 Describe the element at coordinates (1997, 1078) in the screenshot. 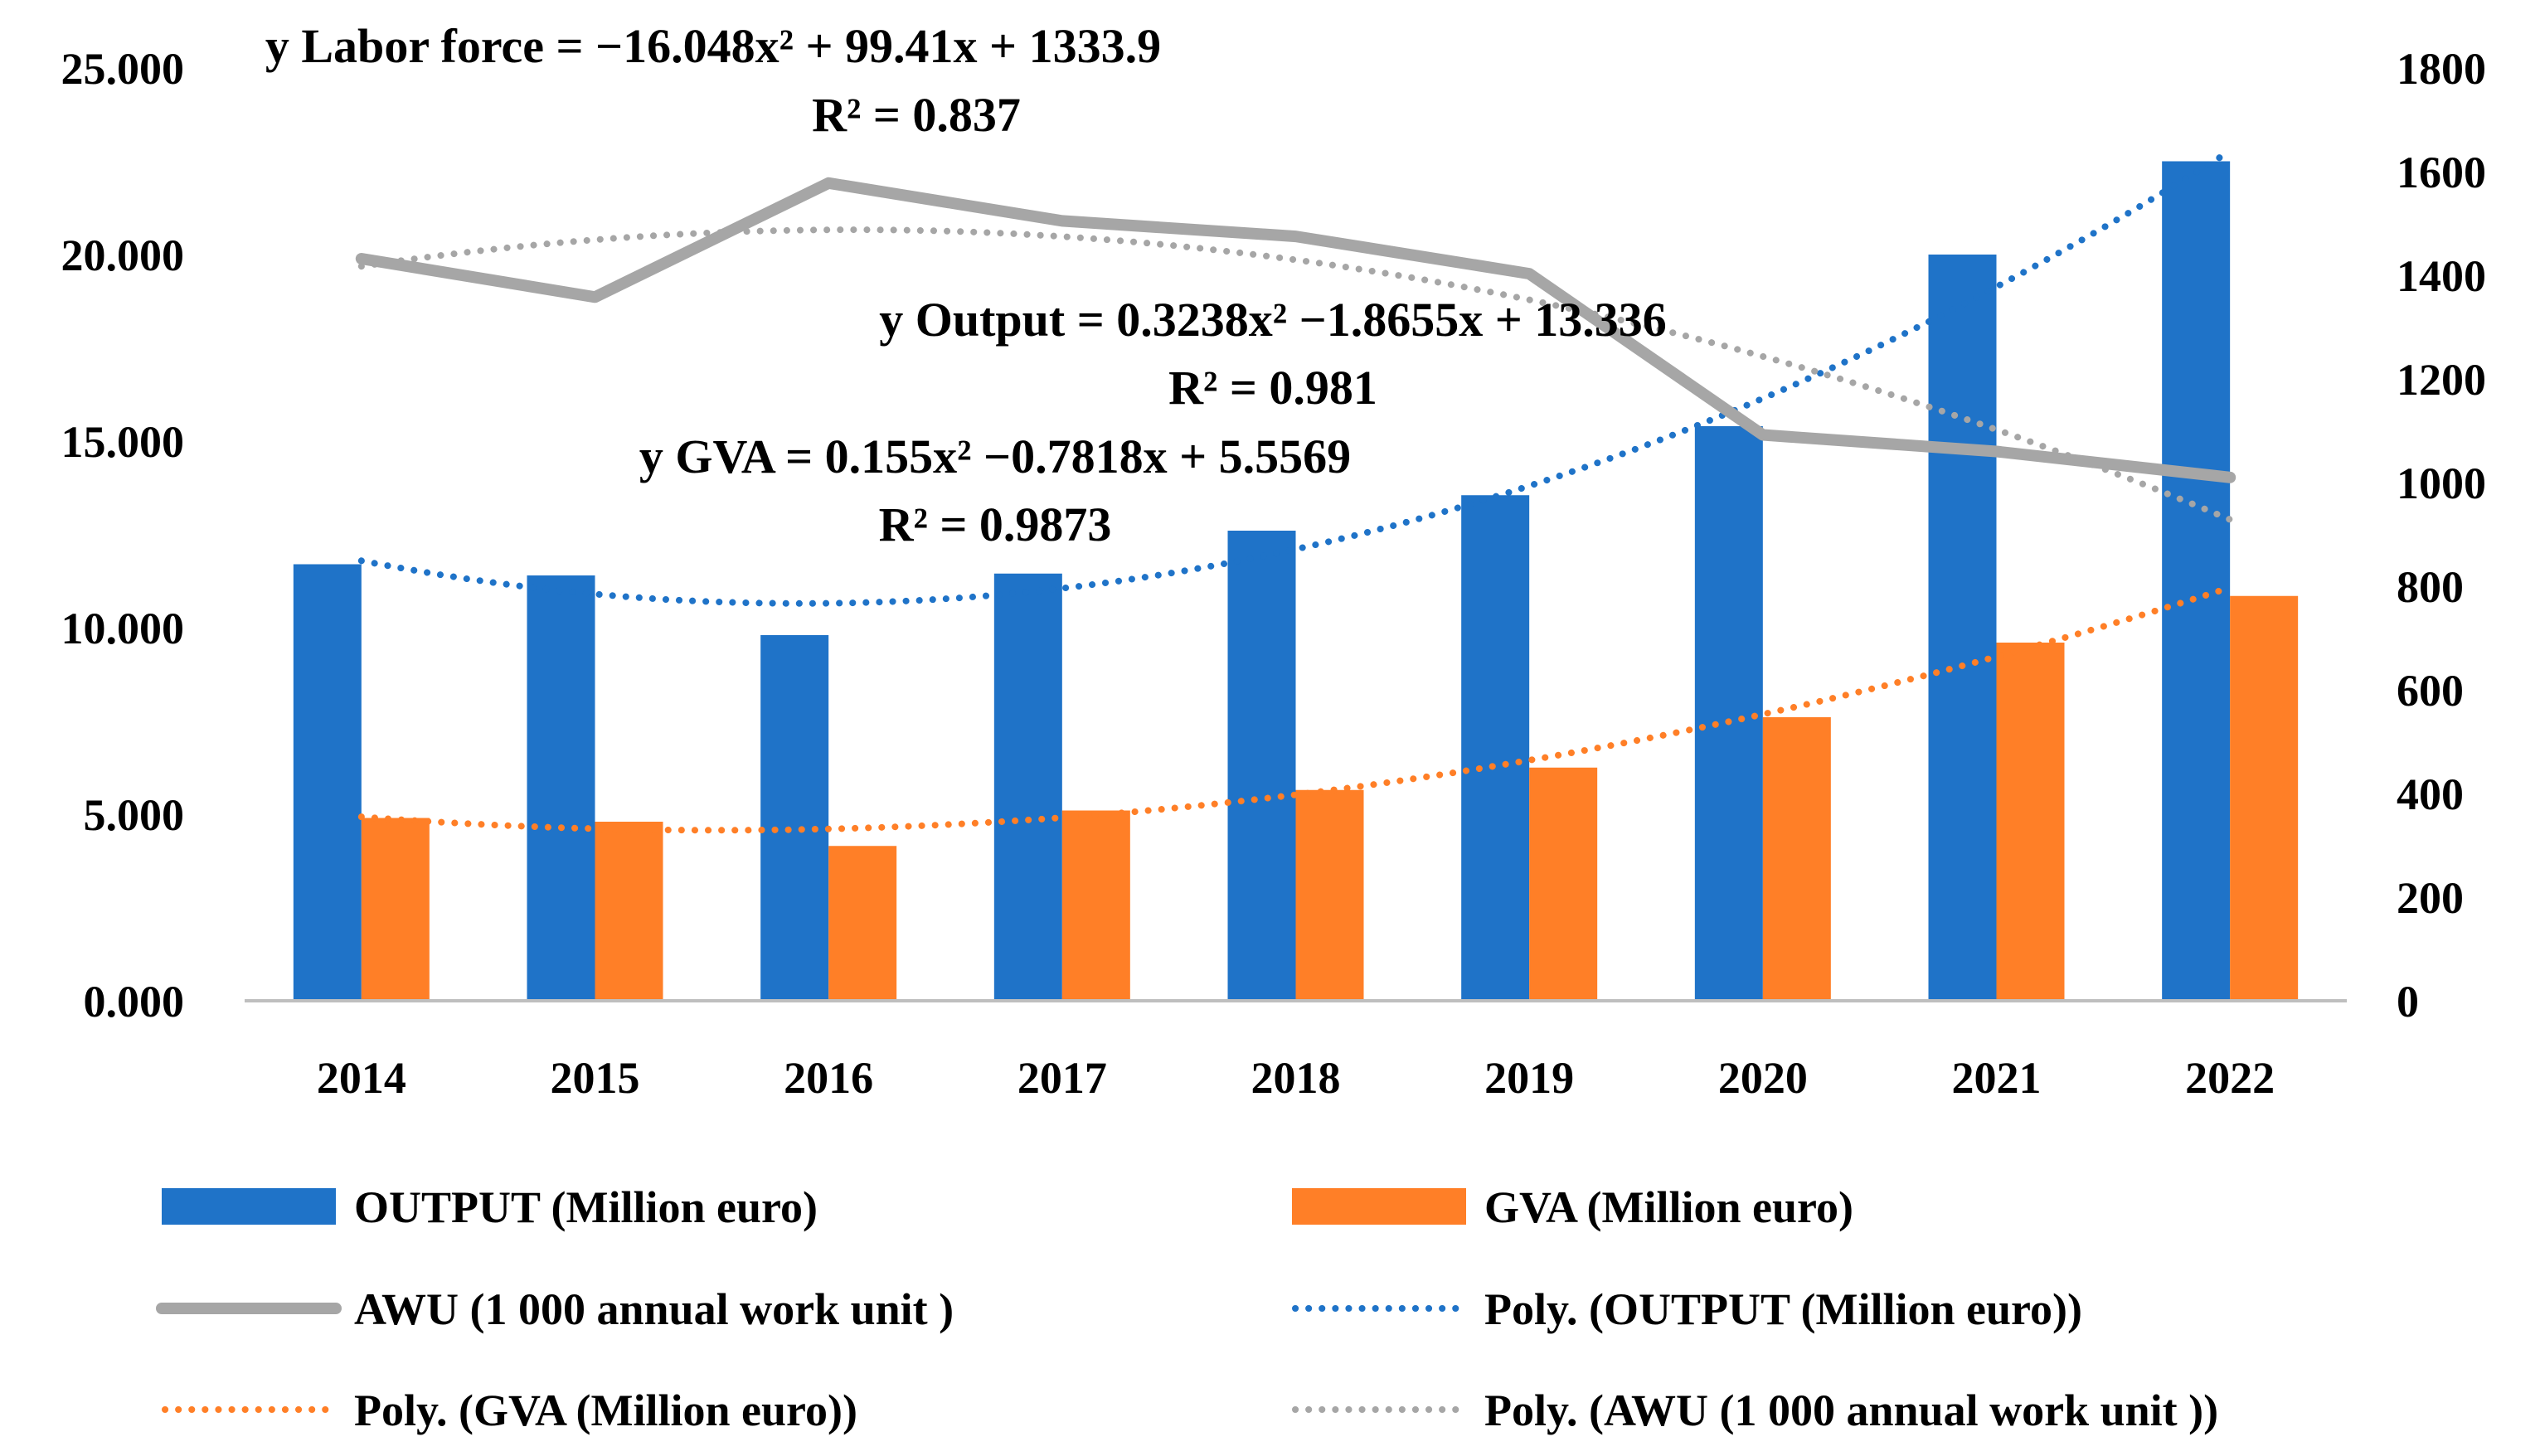

I see `x-tick-label: 2021` at that location.